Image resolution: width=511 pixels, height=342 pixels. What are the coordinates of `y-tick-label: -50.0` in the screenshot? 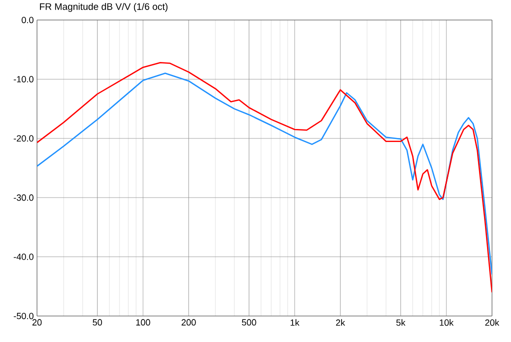 It's located at (24, 316).